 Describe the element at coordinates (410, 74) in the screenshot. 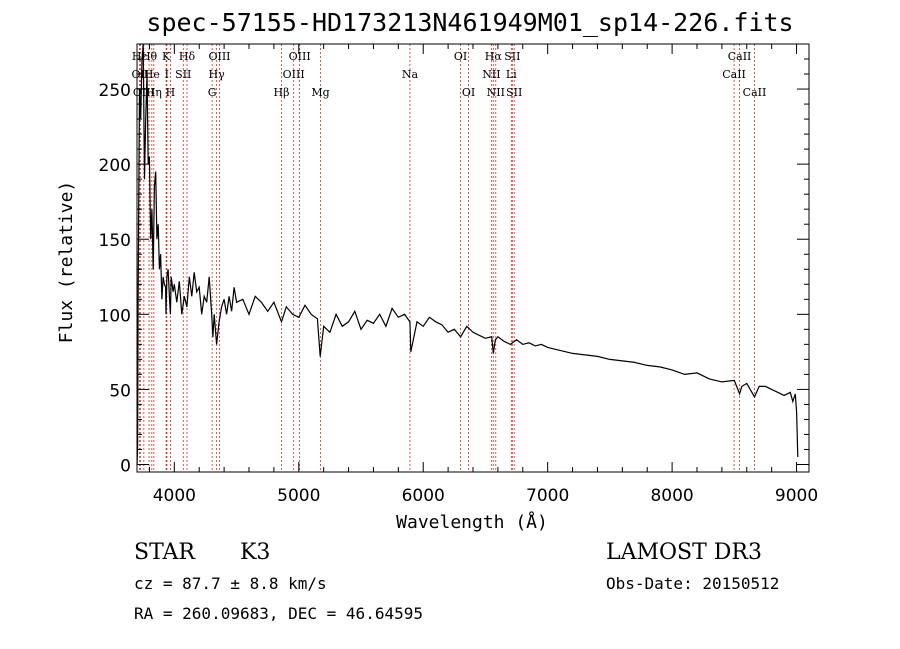

I see `spectral-line-label: Na` at that location.